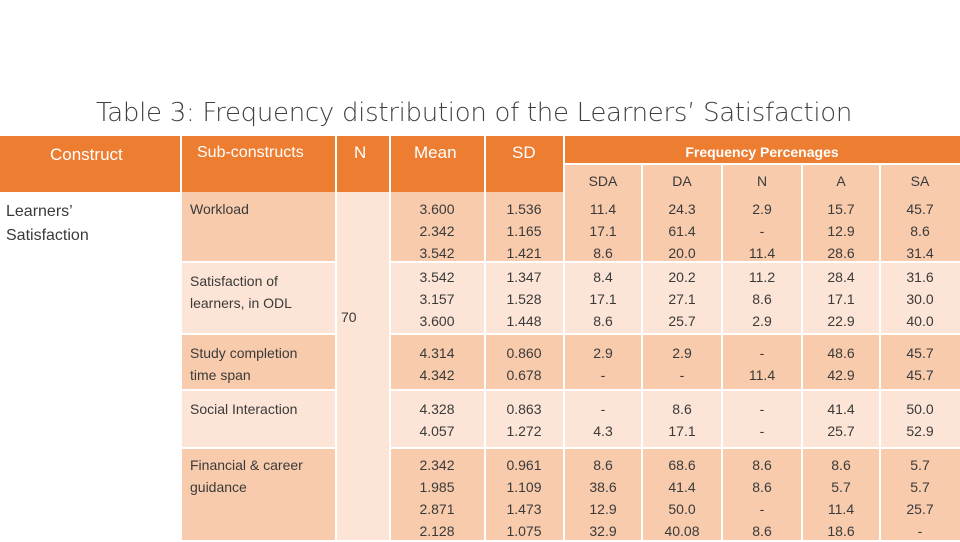 The height and width of the screenshot is (542, 960). What do you see at coordinates (682, 420) in the screenshot?
I see `cell-da: 8.6 17.1` at bounding box center [682, 420].